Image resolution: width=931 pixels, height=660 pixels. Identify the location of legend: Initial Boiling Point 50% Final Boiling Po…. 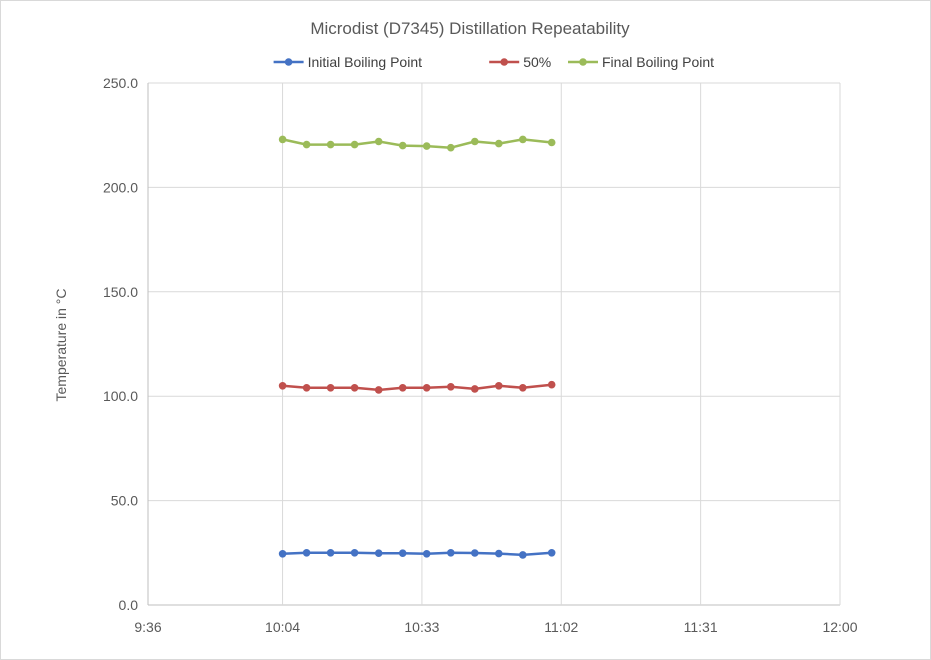
(493, 62).